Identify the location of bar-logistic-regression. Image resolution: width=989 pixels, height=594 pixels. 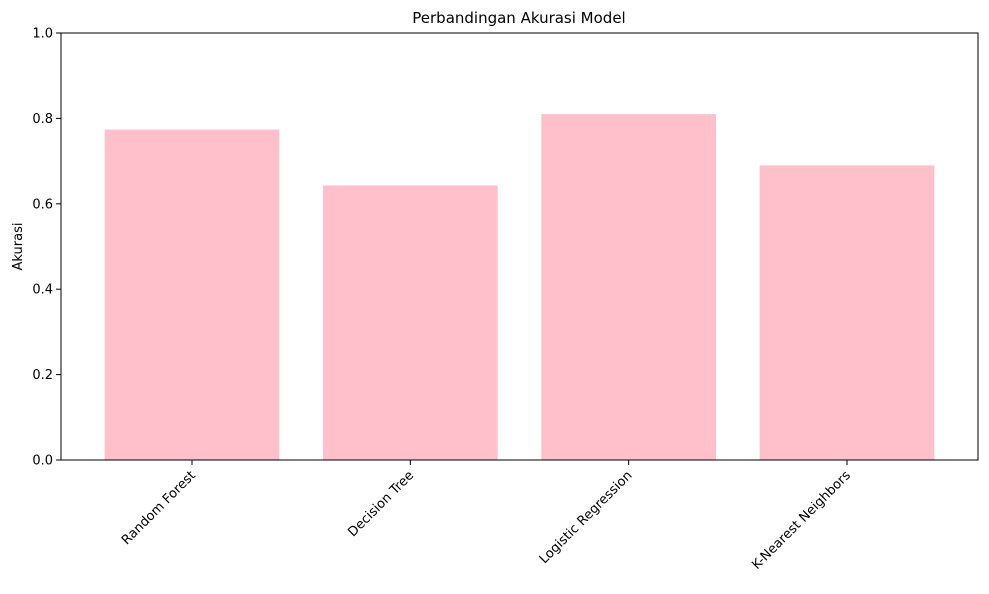
(628, 287).